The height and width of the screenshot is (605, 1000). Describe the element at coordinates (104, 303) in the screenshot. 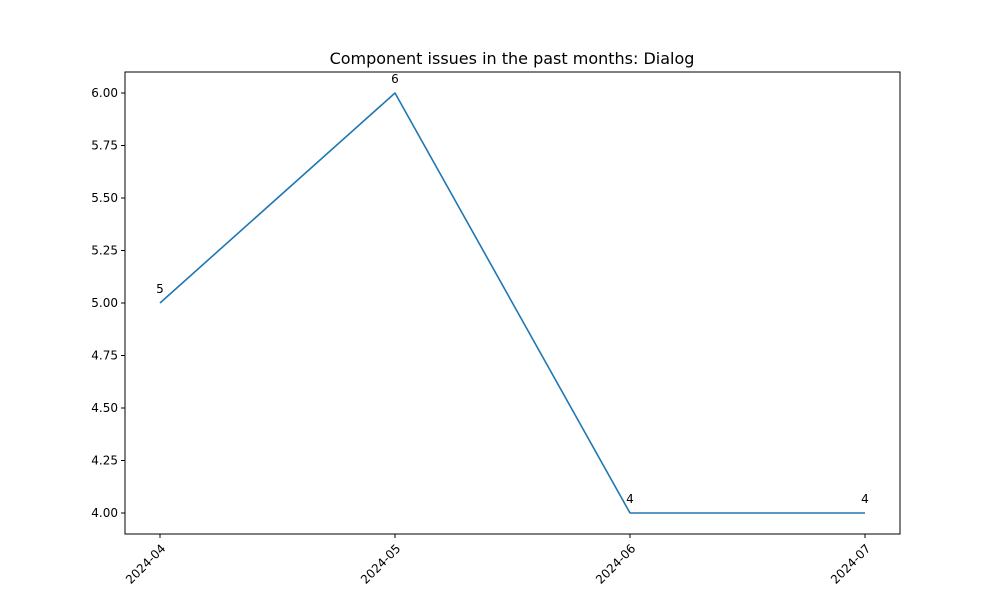

I see `y-tick-label: 5.00` at that location.